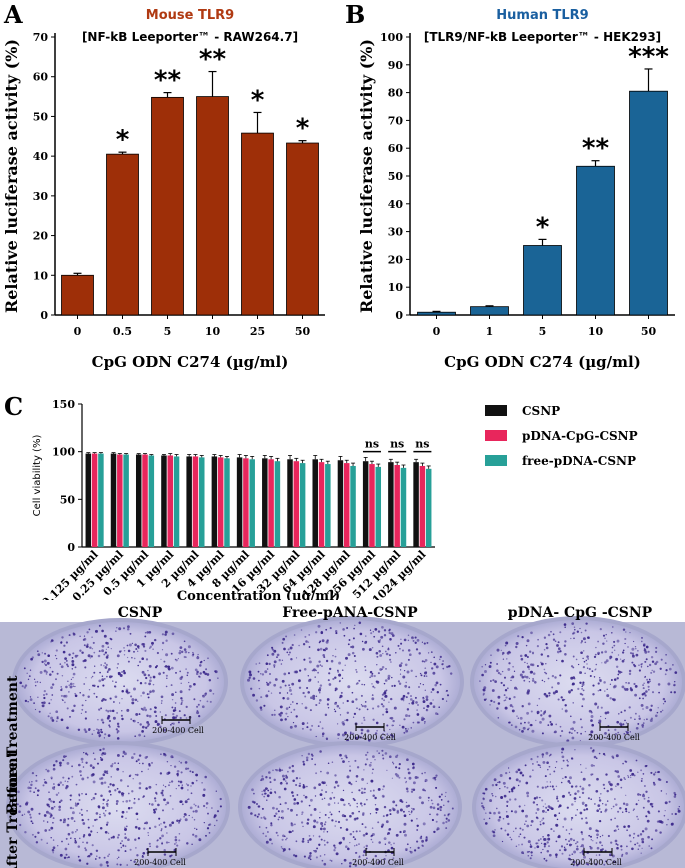 Image resolution: width=685 pixels, height=868 pixels. What do you see at coordinates (41, 116) in the screenshot?
I see `y-tick-label: 50` at bounding box center [41, 116].